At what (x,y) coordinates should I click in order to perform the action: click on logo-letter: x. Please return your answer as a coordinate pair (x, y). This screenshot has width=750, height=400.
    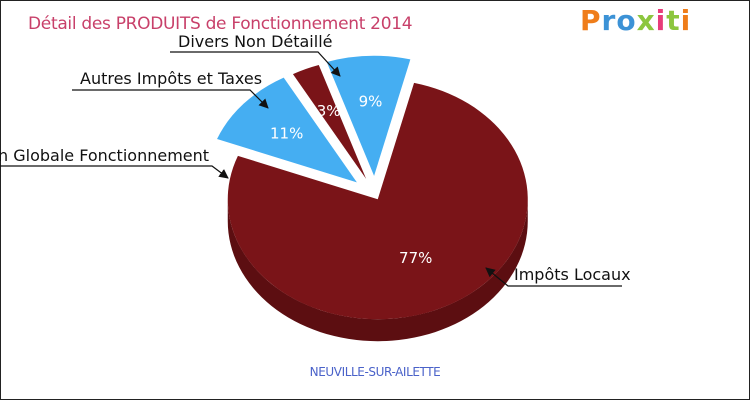
    Looking at the image, I should click on (646, 20).